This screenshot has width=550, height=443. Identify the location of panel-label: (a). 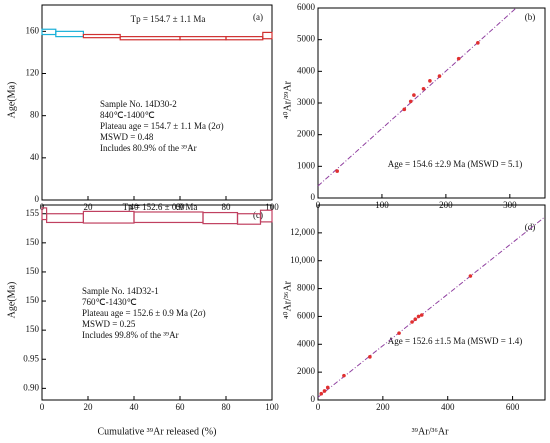
(258, 17).